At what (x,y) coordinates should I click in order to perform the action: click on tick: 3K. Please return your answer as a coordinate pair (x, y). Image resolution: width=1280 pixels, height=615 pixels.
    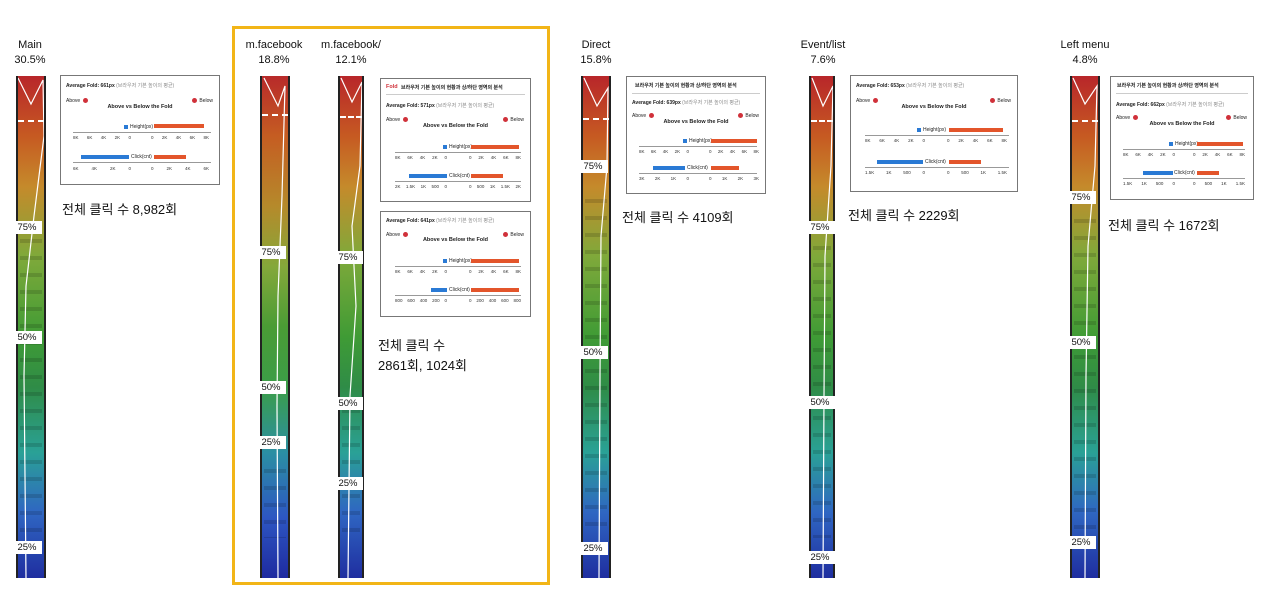
    Looking at the image, I should click on (642, 178).